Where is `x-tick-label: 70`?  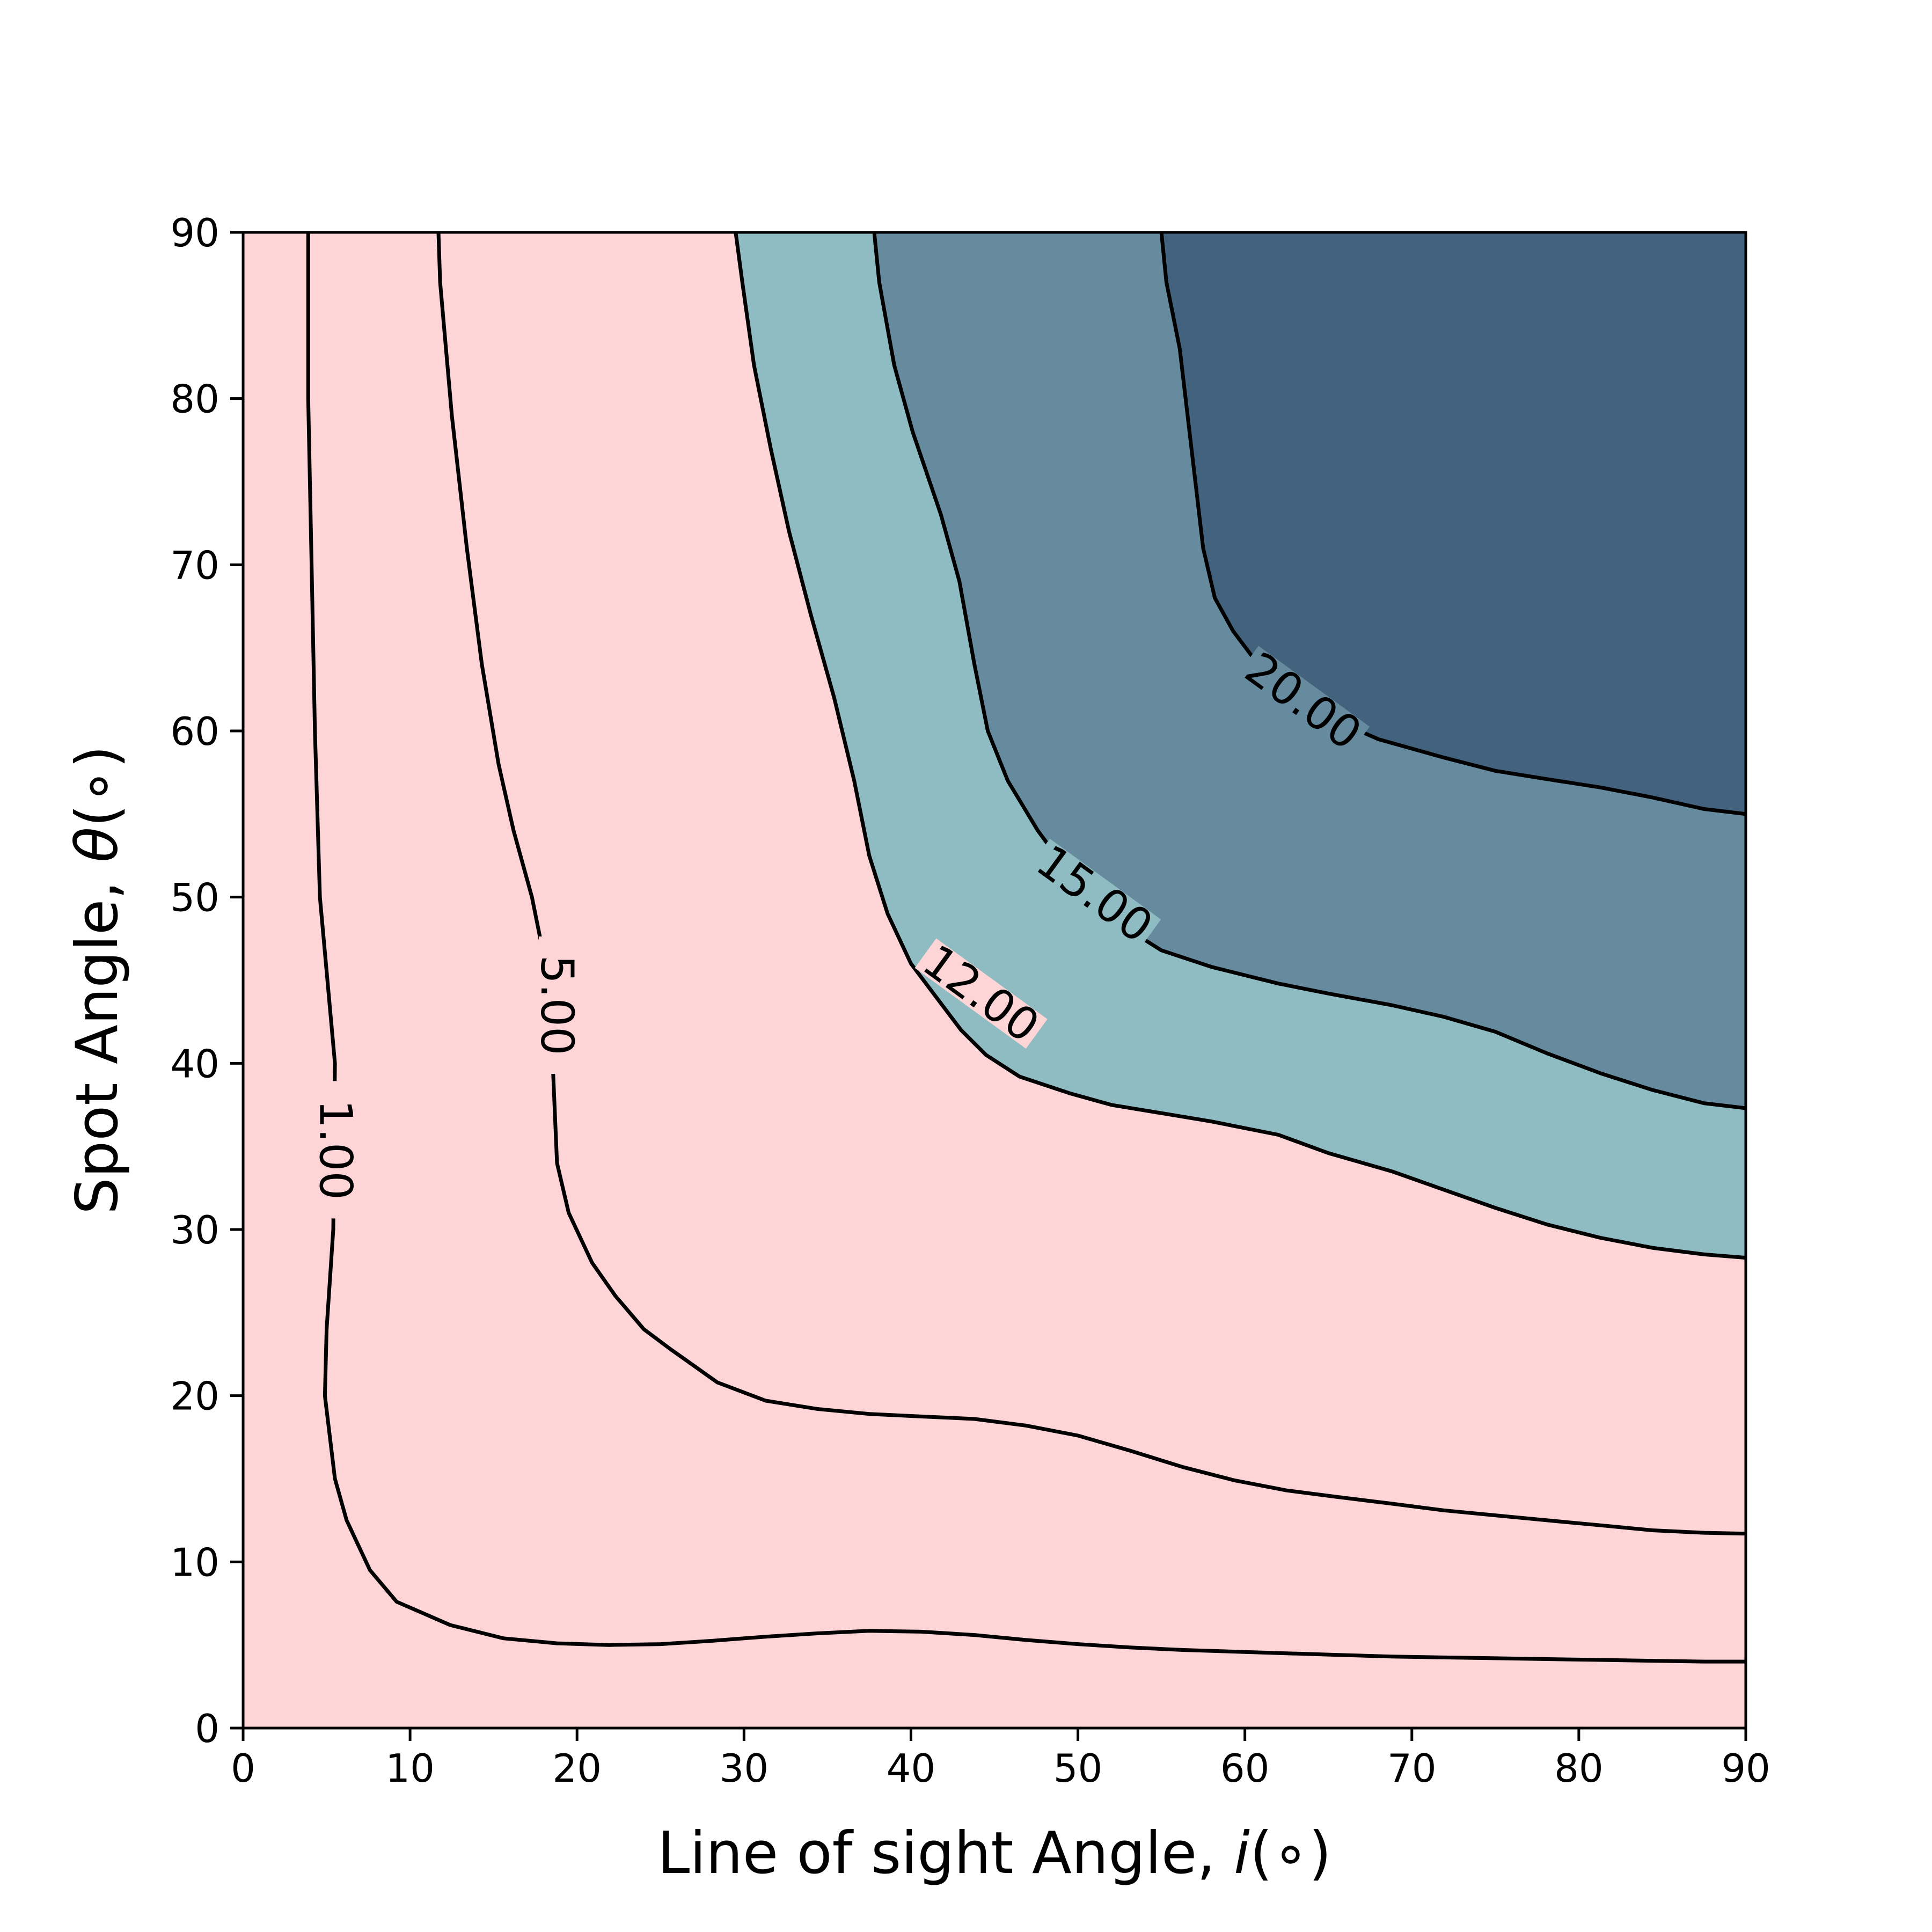 x-tick-label: 70 is located at coordinates (1412, 1768).